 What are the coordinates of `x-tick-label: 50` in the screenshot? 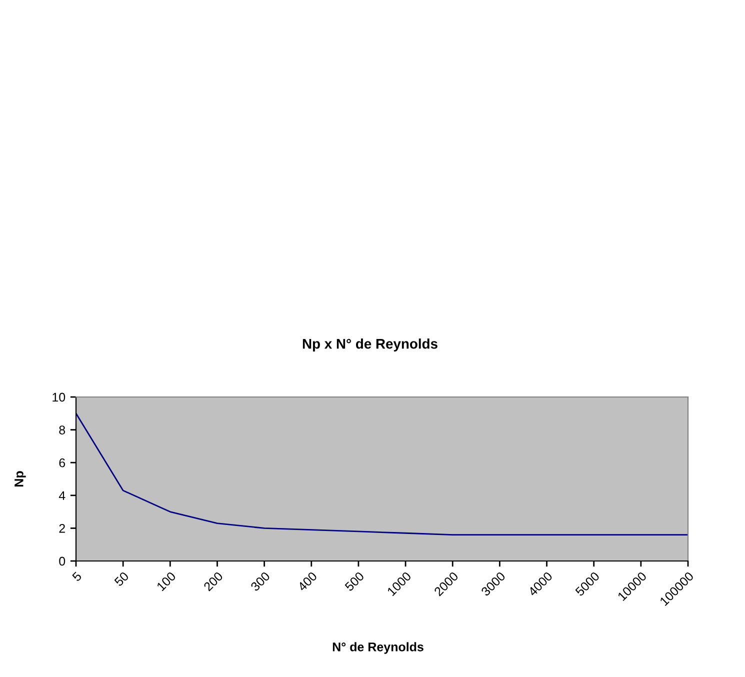 It's located at (122, 579).